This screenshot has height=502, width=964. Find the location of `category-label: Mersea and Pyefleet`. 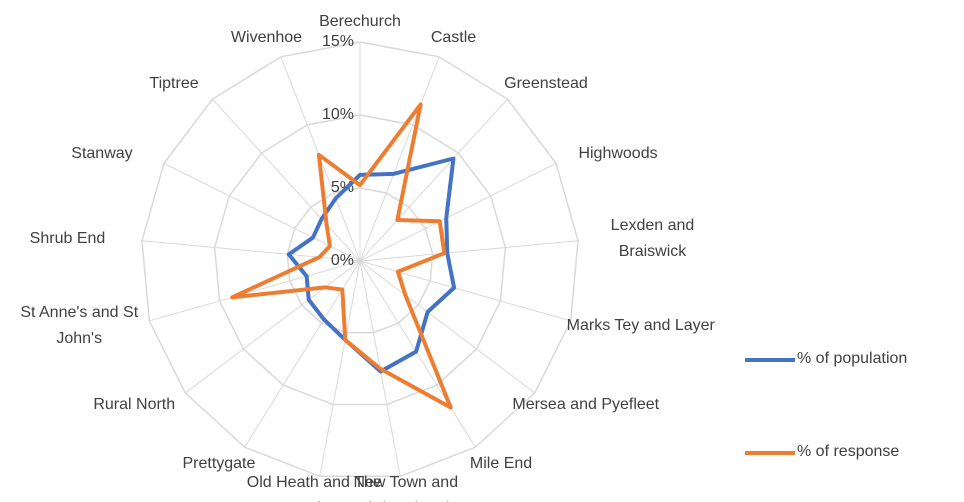

category-label: Mersea and Pyefleet is located at coordinates (586, 405).